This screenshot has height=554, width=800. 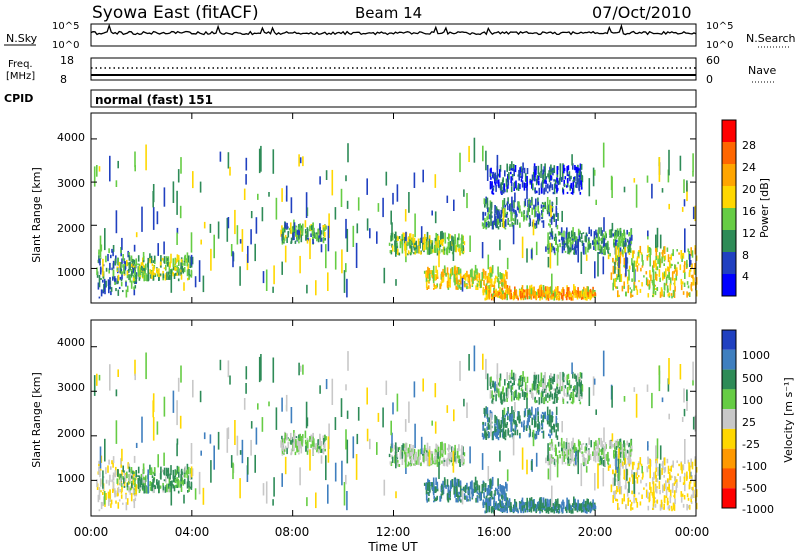 What do you see at coordinates (749, 211) in the screenshot?
I see `power-cb-tick-16: 16` at bounding box center [749, 211].